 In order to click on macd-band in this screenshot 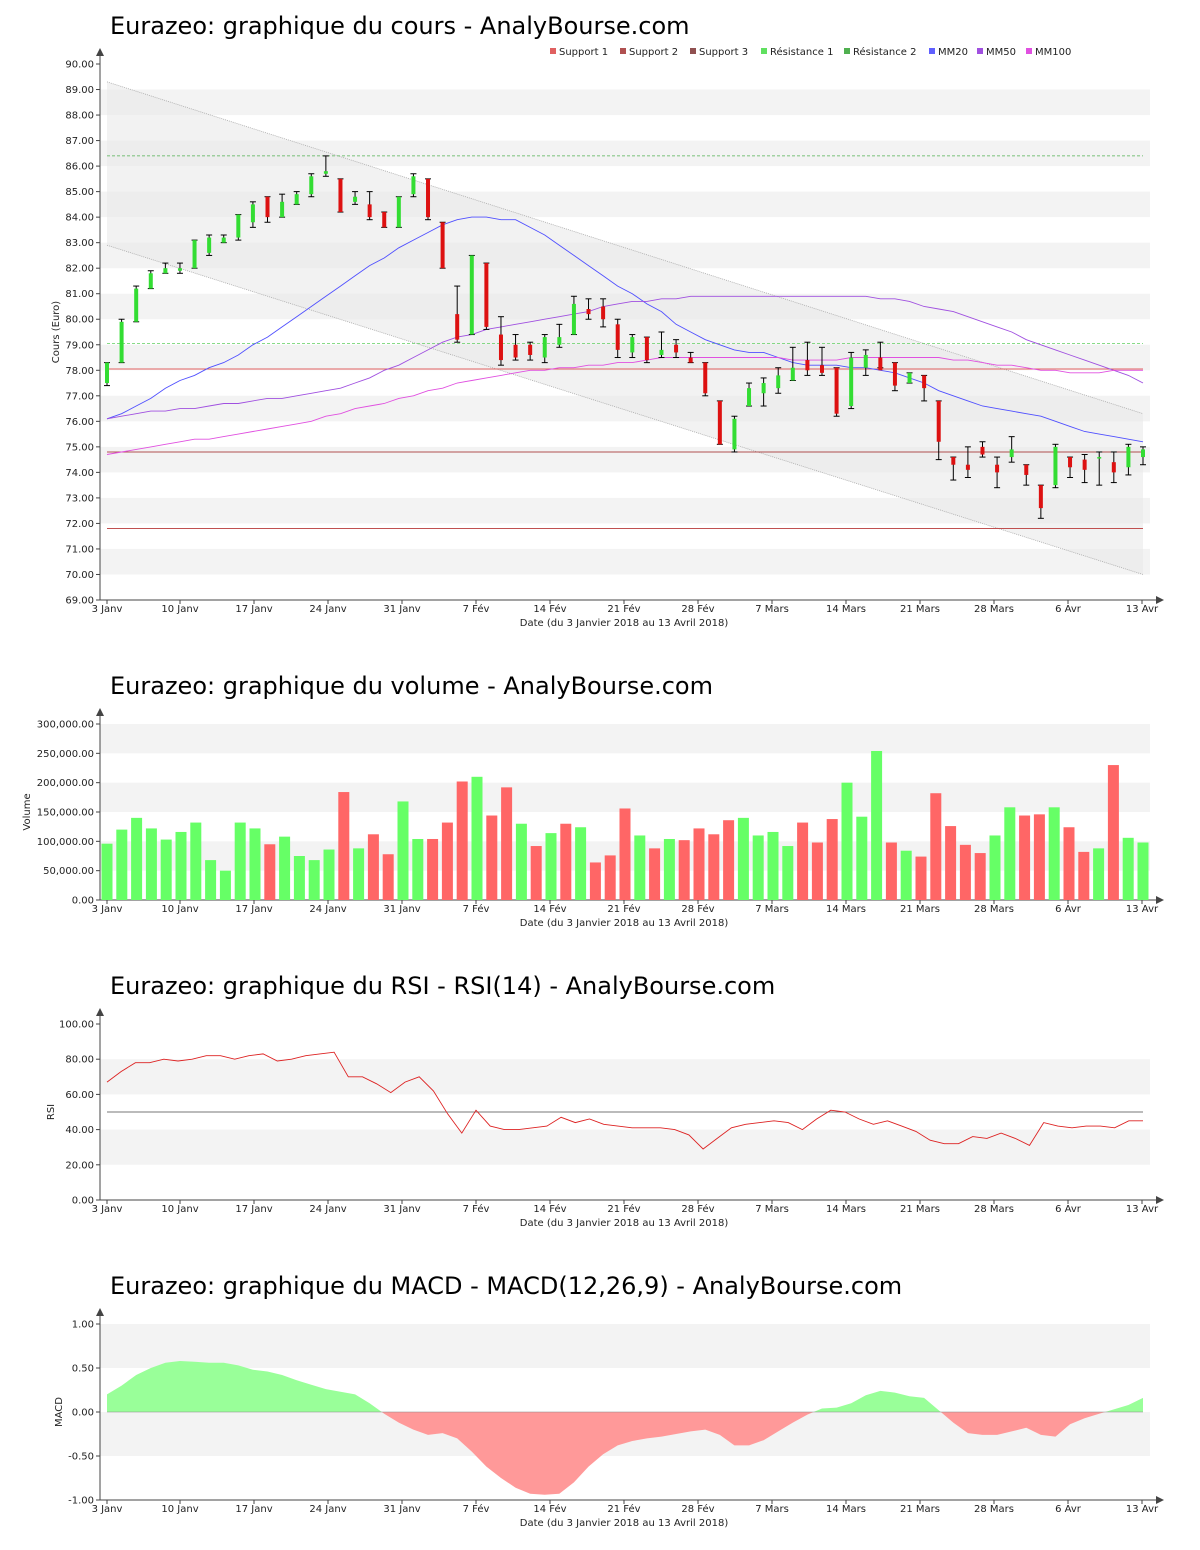, I will do `click(625, 1346)`.